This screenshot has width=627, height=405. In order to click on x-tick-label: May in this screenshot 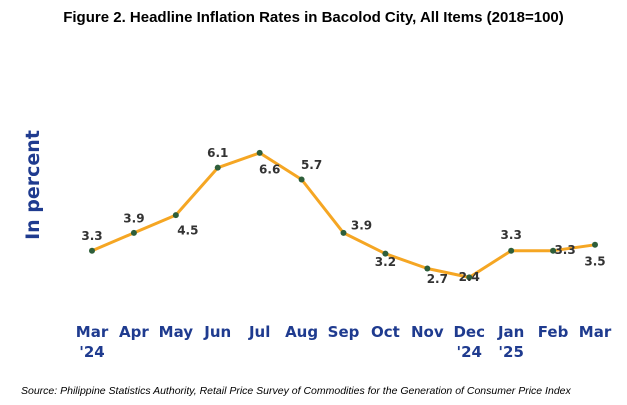, I will do `click(176, 332)`.